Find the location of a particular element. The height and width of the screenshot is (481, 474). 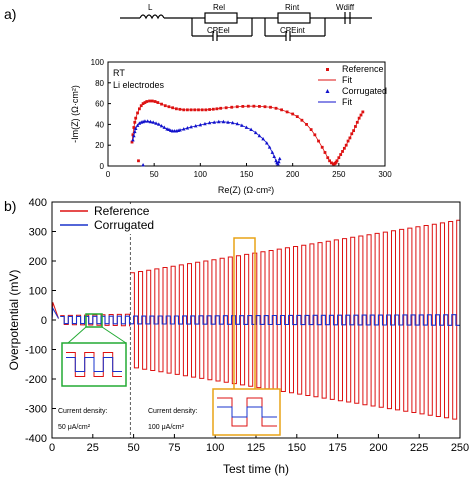

nyquist-annotation-electrodes: Li electrodes is located at coordinates (139, 85).